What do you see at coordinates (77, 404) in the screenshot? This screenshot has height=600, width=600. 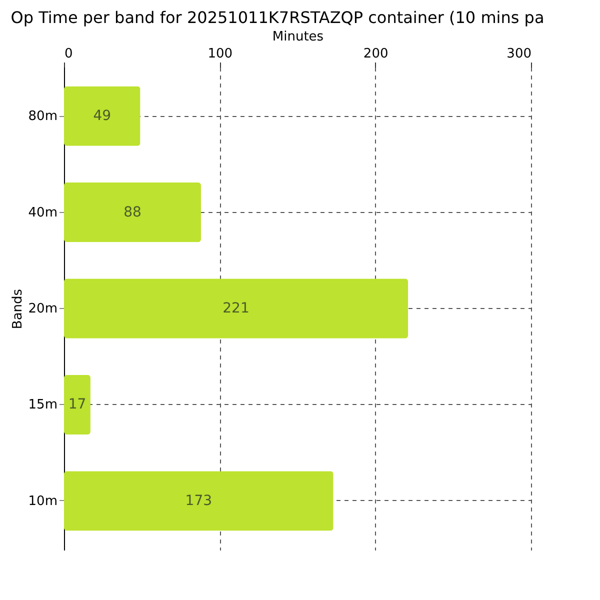 I see `data-label: 17` at bounding box center [77, 404].